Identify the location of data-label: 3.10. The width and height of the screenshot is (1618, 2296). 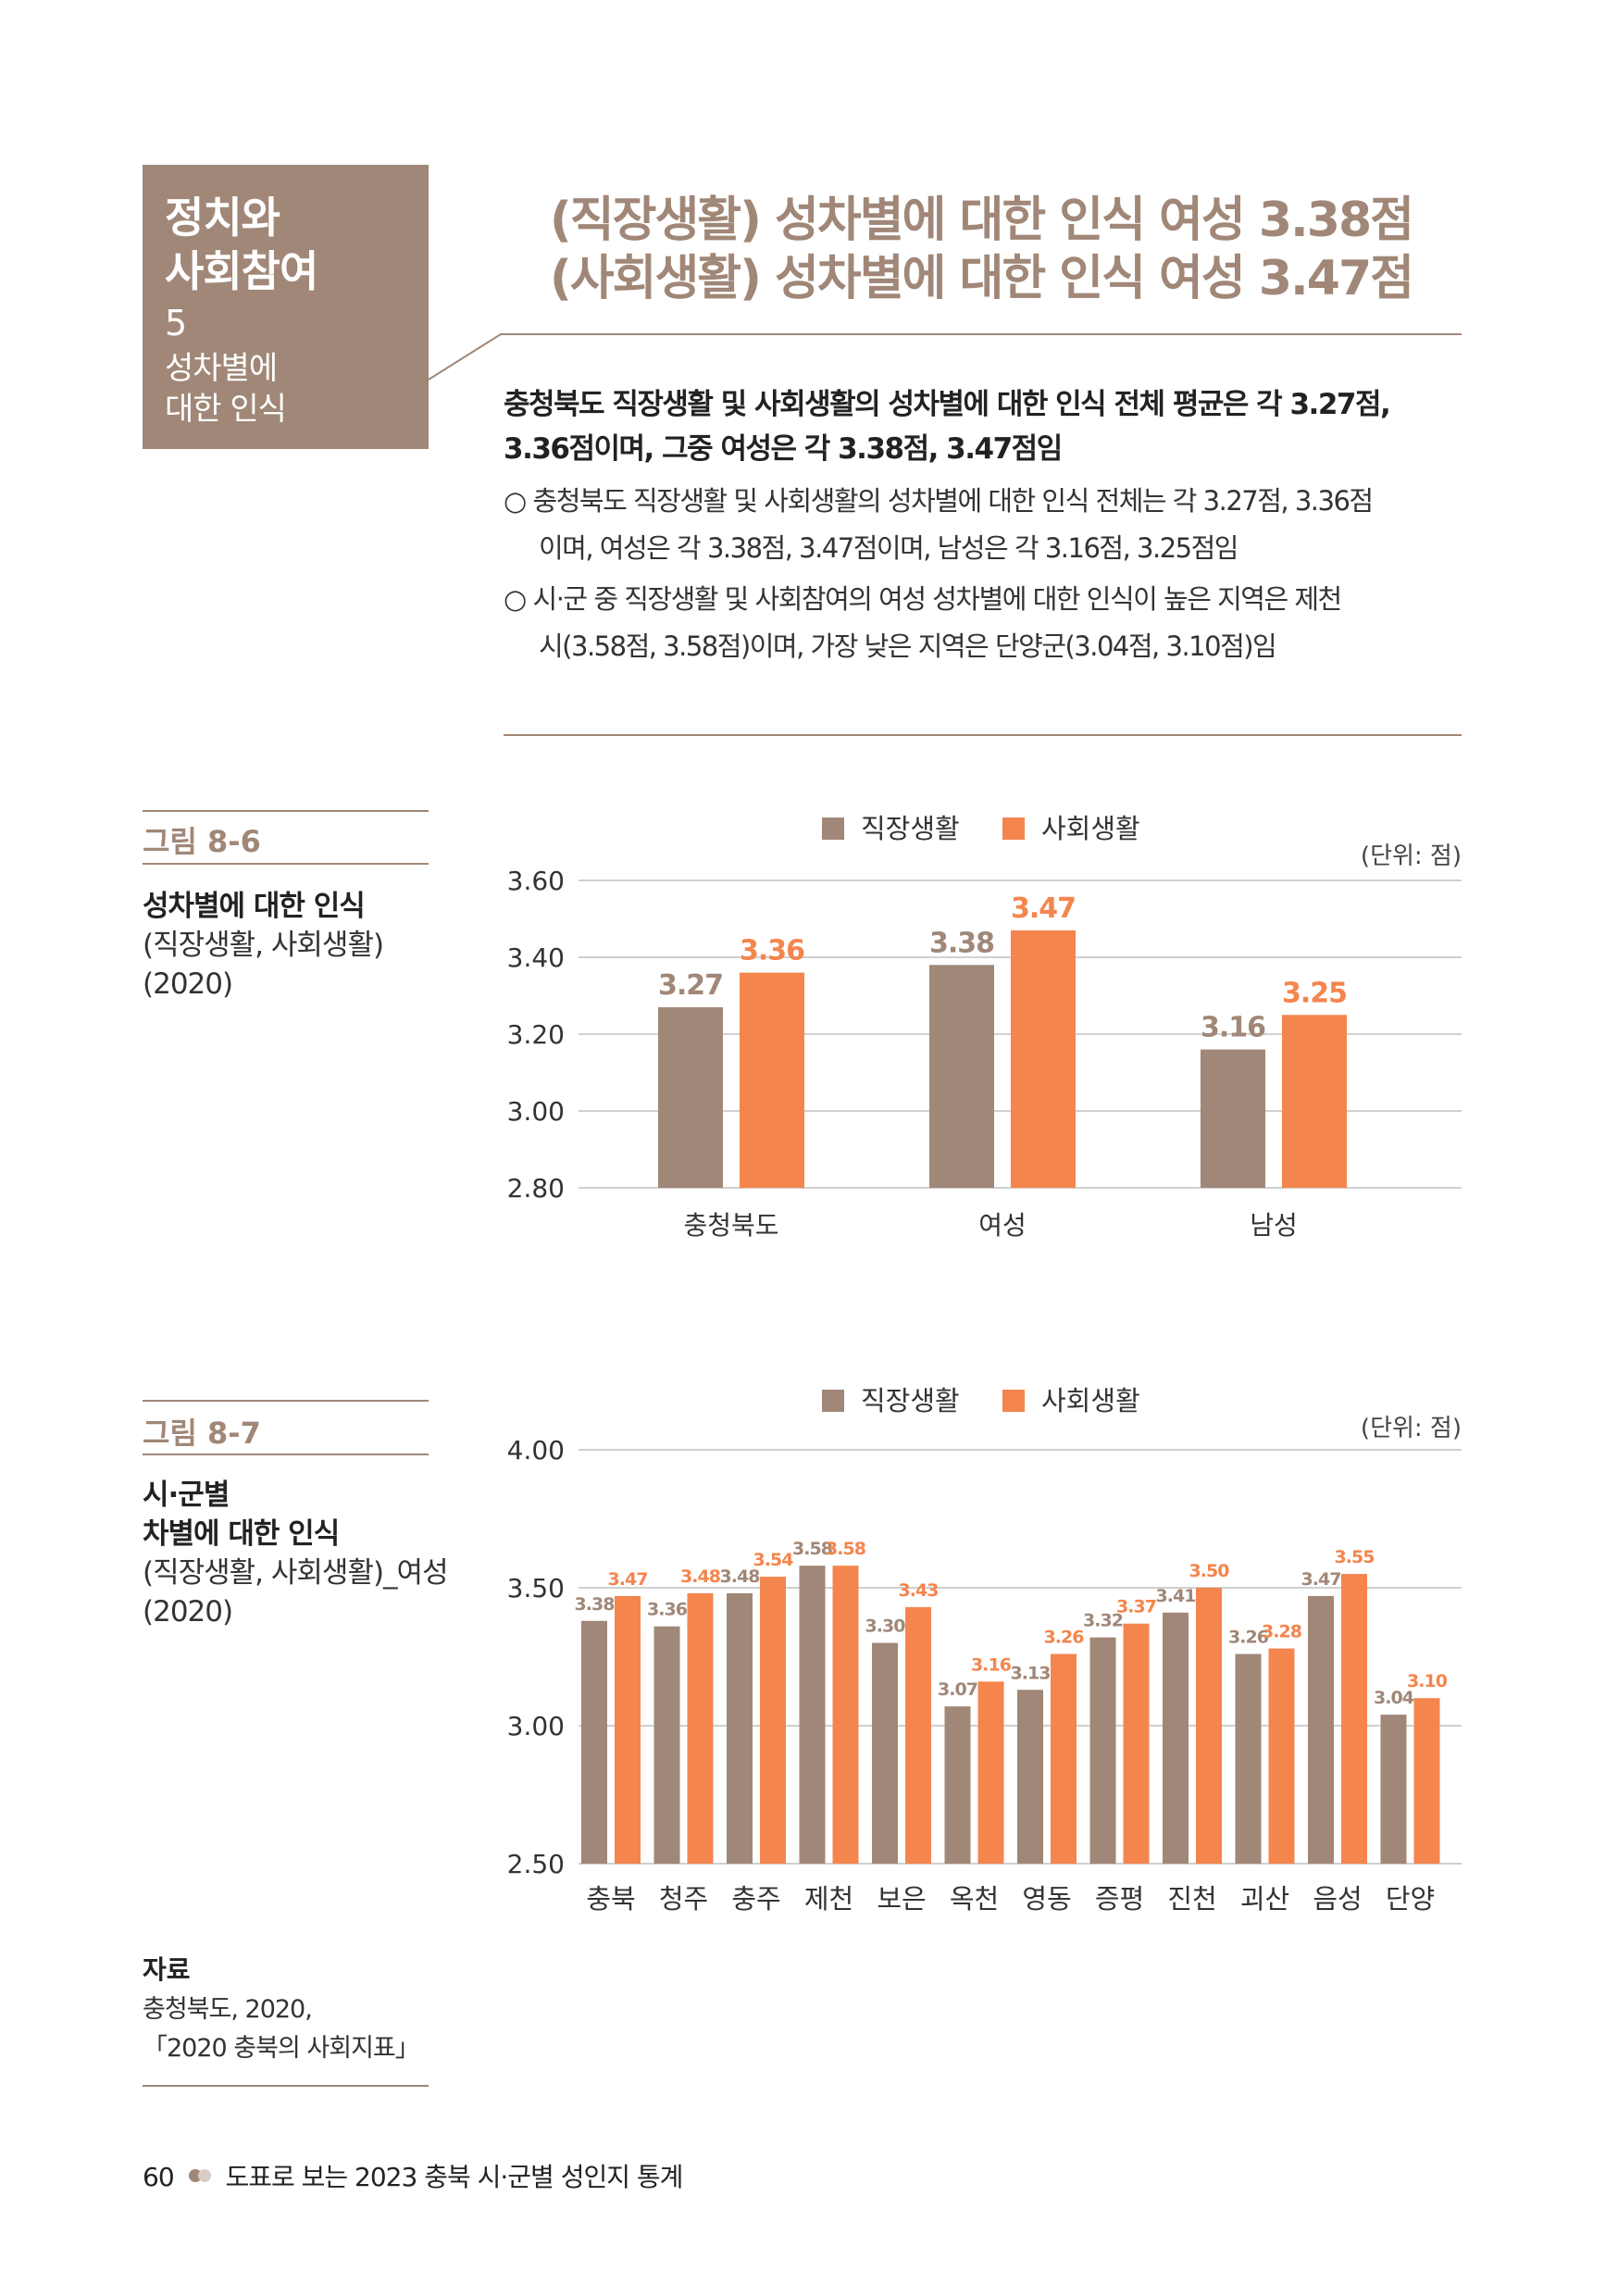
(1427, 1681).